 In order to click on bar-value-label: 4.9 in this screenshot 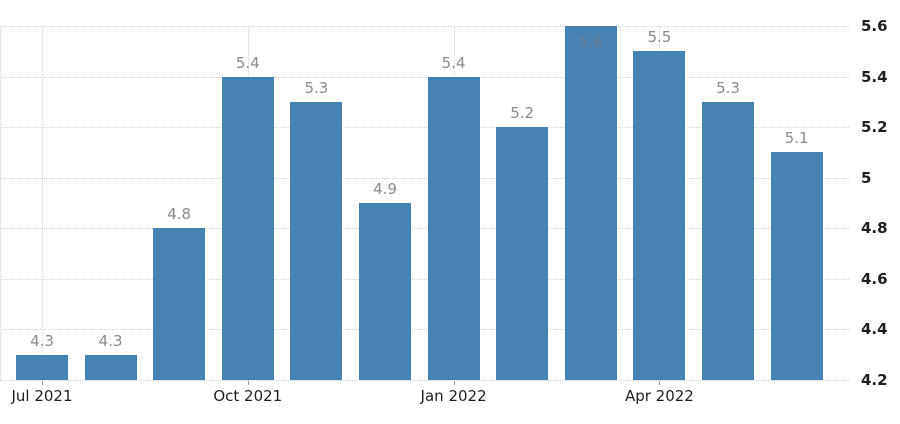, I will do `click(385, 189)`.